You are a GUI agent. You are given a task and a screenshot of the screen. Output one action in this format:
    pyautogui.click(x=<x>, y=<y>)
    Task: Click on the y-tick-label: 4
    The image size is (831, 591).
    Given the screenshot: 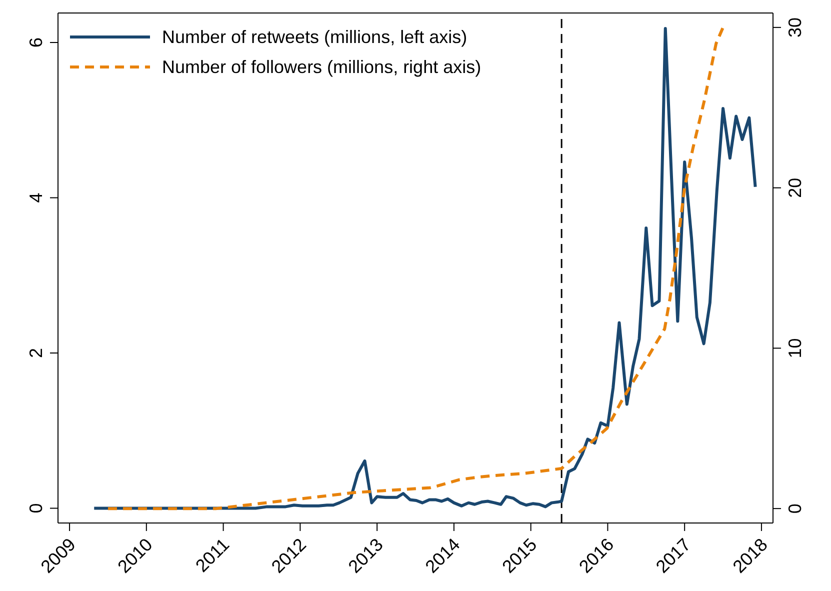 What is the action you would take?
    pyautogui.click(x=36, y=197)
    